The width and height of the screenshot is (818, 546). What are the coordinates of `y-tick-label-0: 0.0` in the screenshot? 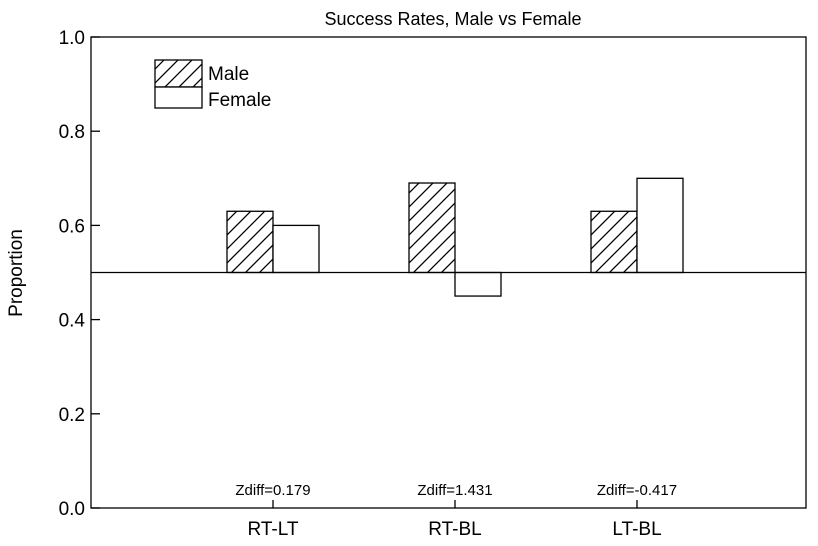 It's located at (72, 509).